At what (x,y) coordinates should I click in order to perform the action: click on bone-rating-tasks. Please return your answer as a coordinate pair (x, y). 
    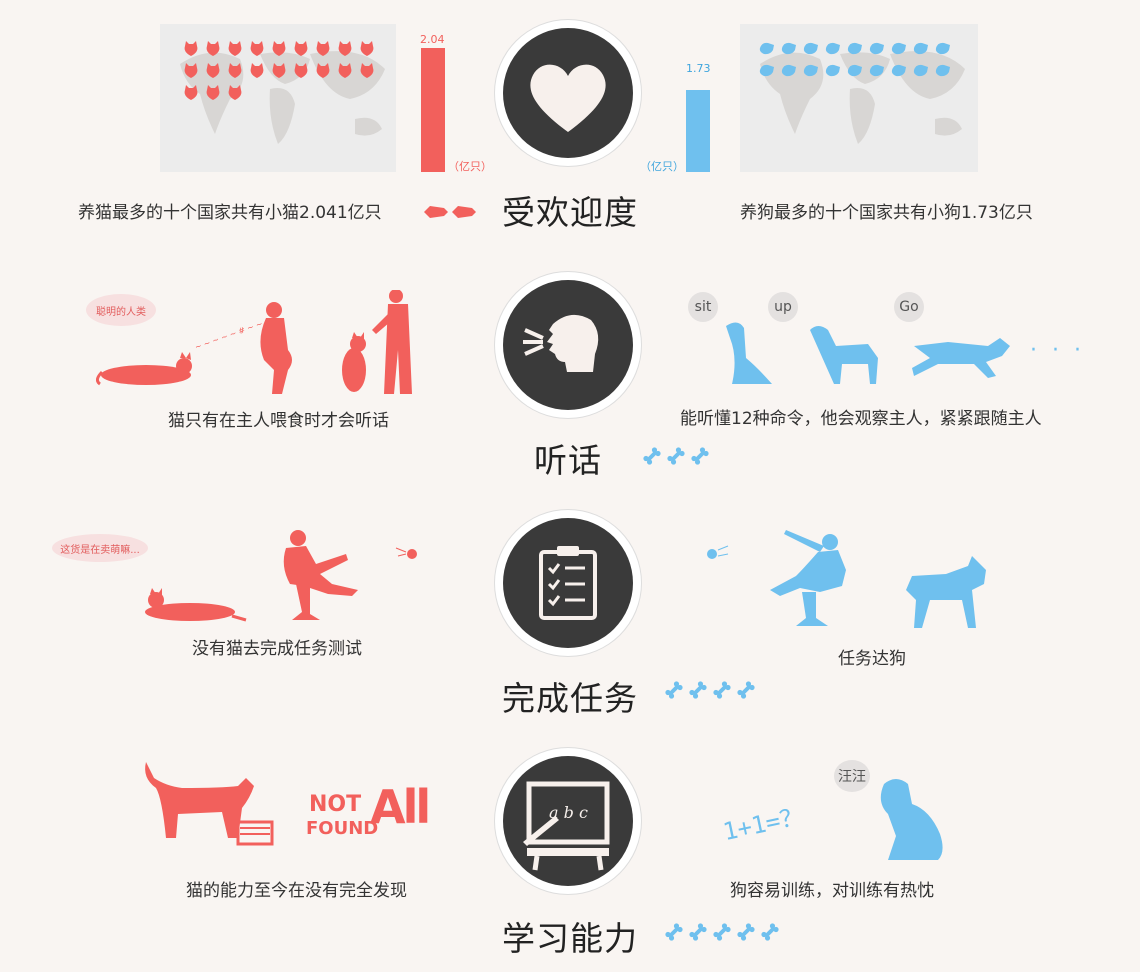
    Looking at the image, I should click on (710, 690).